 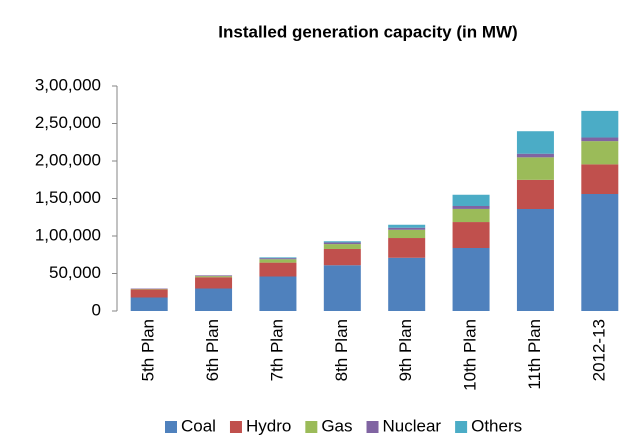 I want to click on y-tick-label: 2,50,000, so click(x=68, y=122).